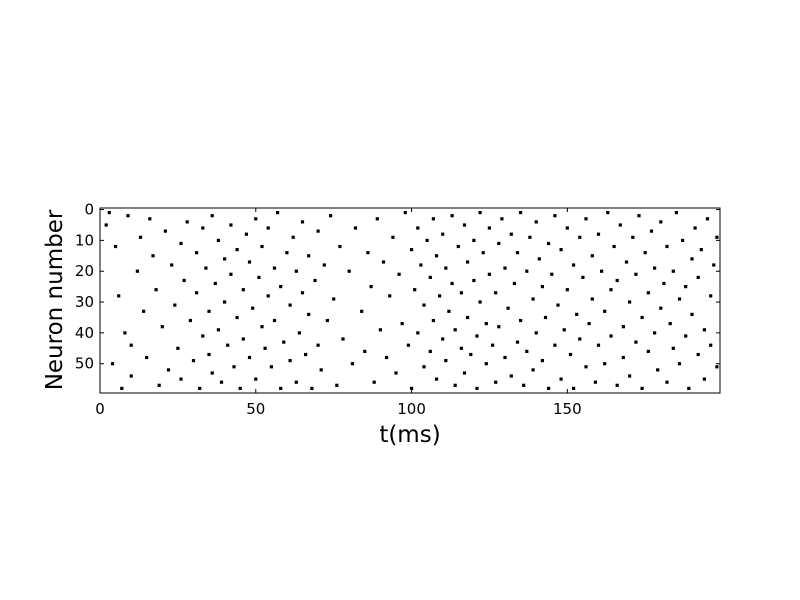 Image resolution: width=800 pixels, height=600 pixels. What do you see at coordinates (567, 409) in the screenshot?
I see `x-tick-label-150: 150` at bounding box center [567, 409].